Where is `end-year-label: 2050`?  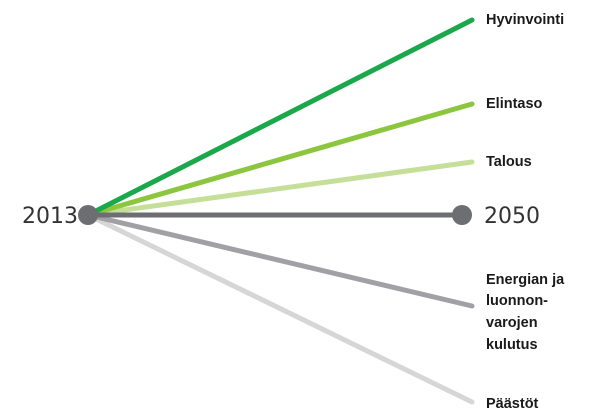
end-year-label: 2050 is located at coordinates (512, 216).